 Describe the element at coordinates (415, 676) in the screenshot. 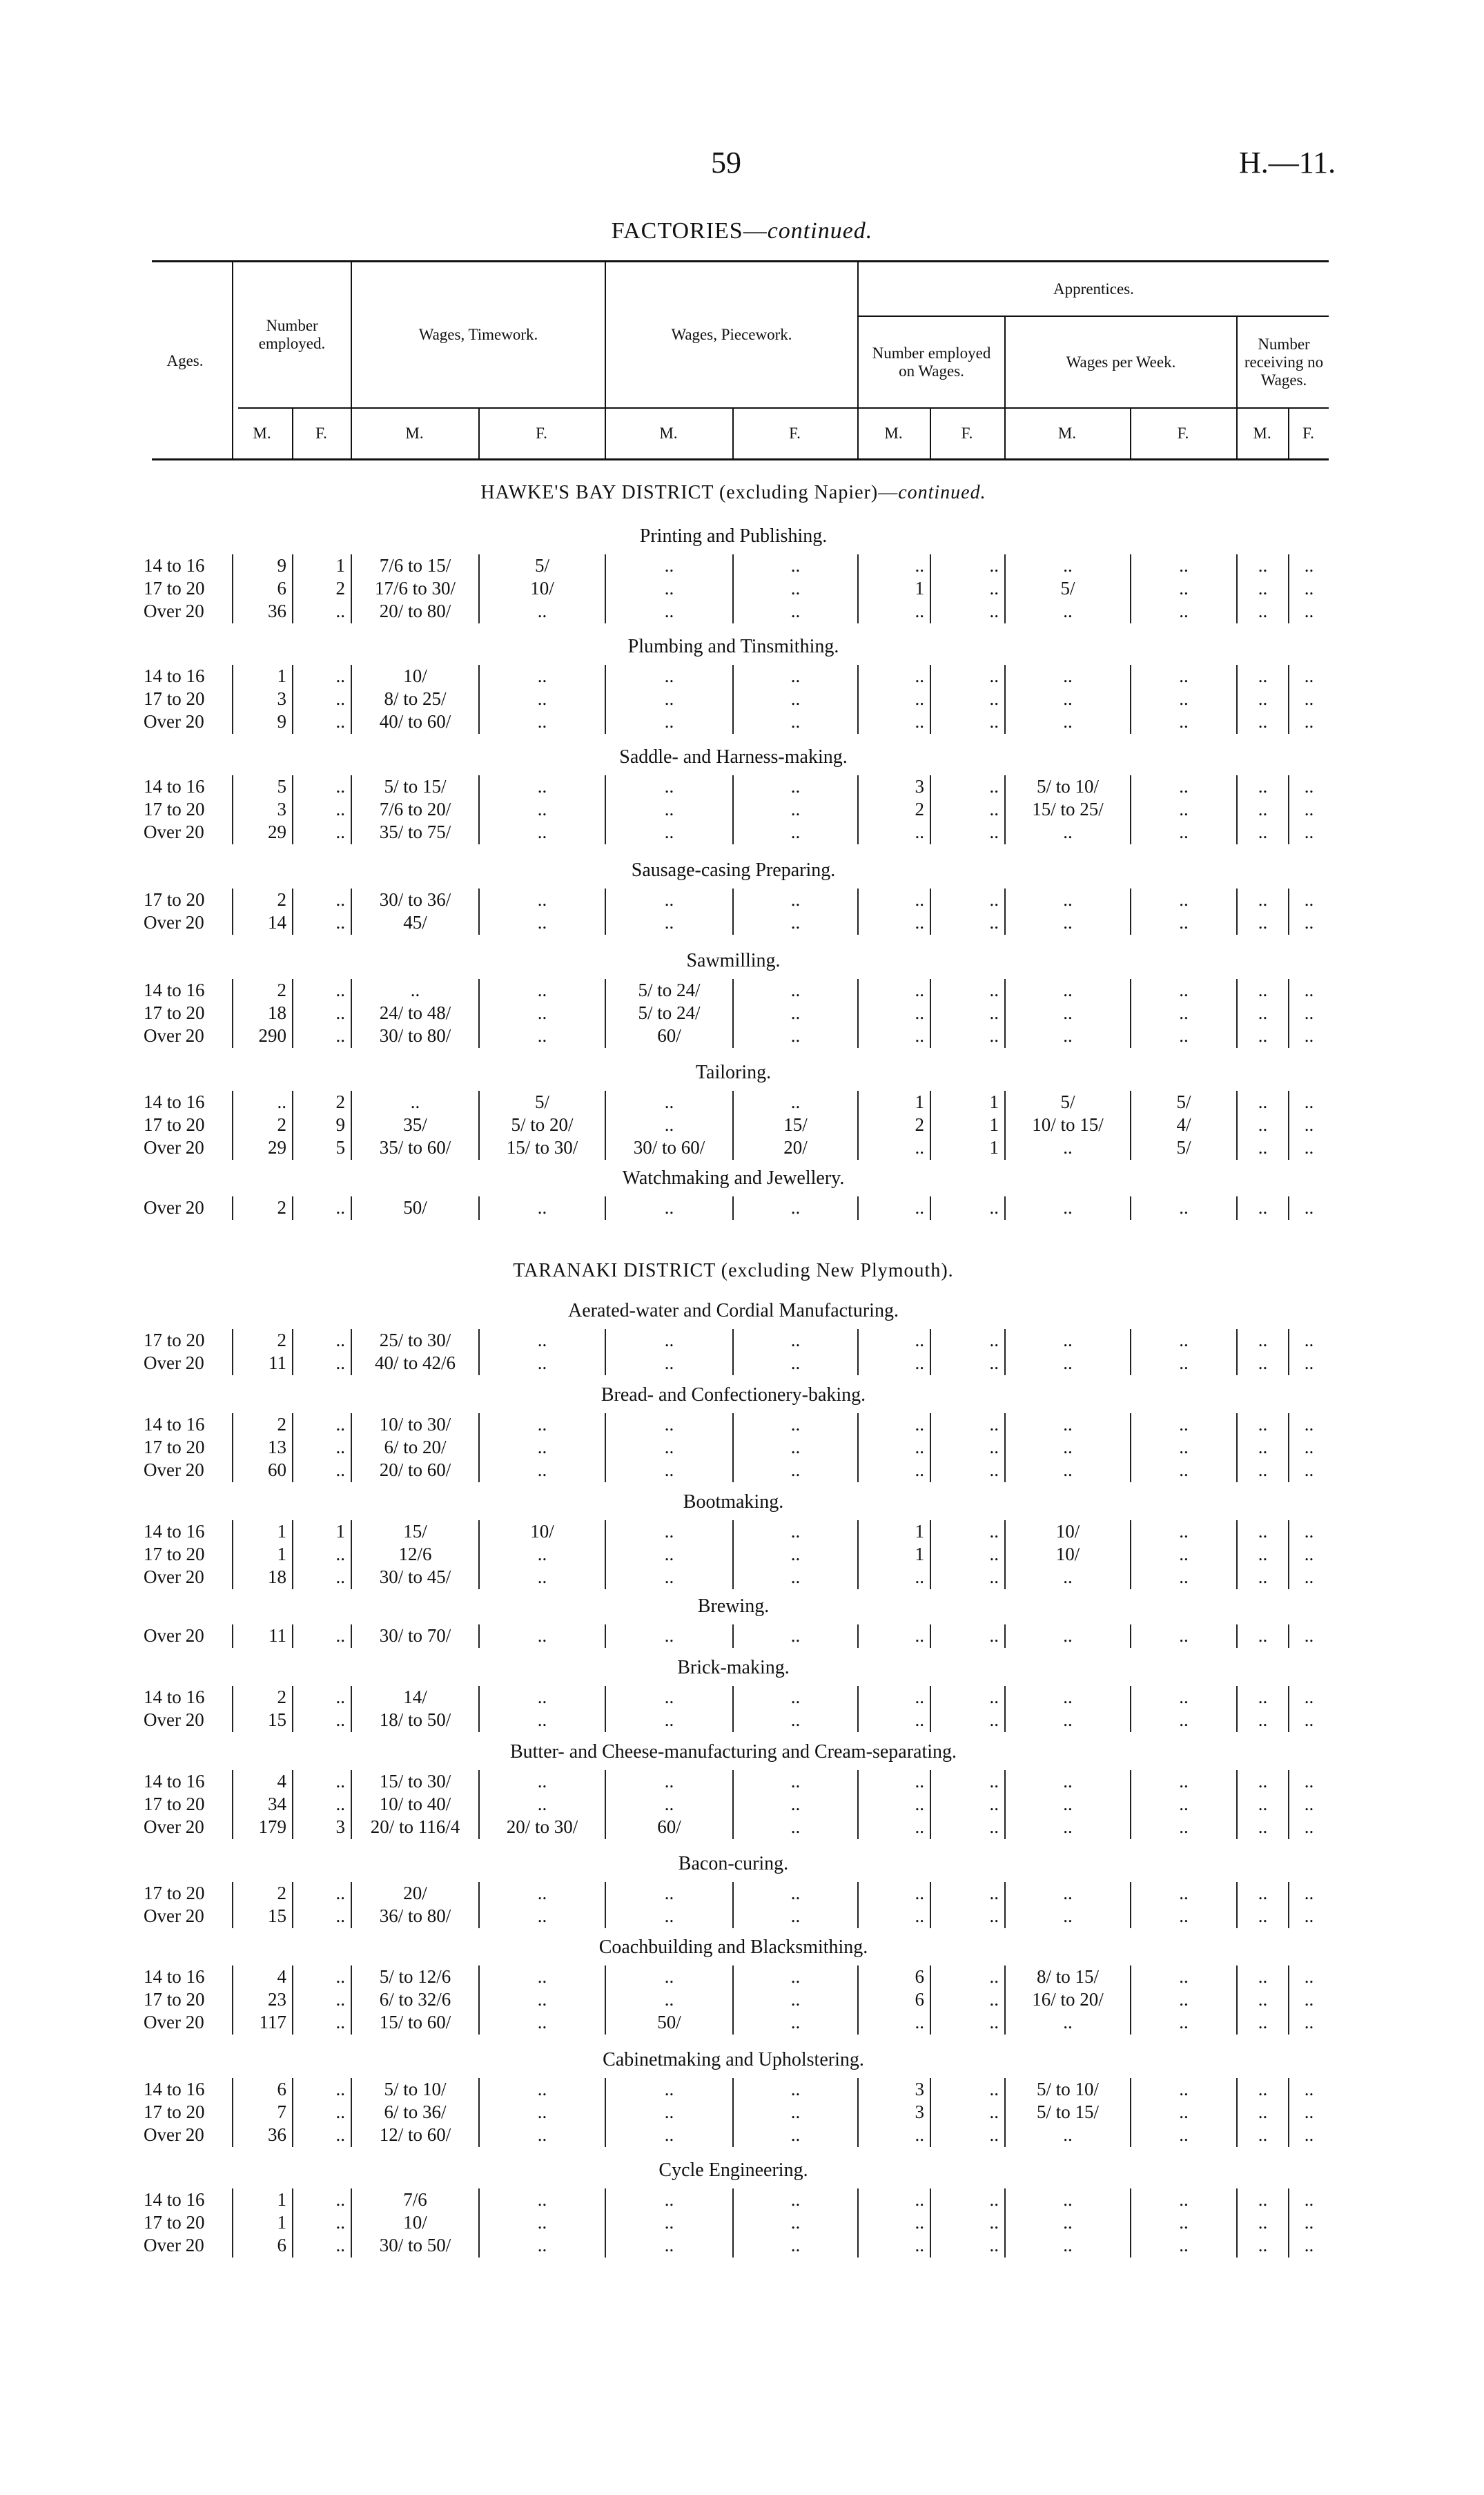

I see `cell-timework-m: 10/` at that location.